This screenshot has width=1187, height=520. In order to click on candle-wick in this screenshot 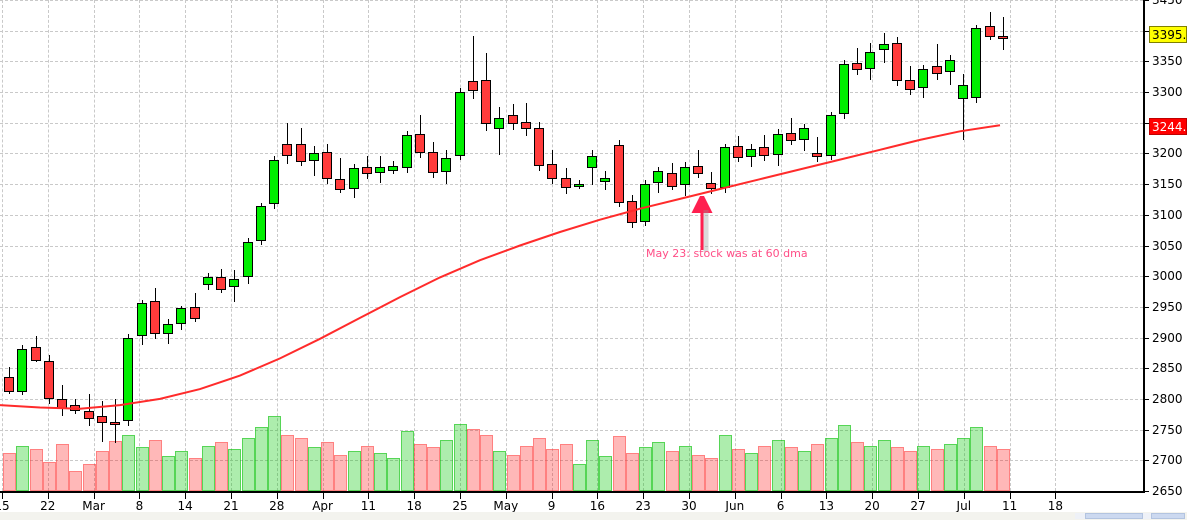, I will do `click(817, 150)`.